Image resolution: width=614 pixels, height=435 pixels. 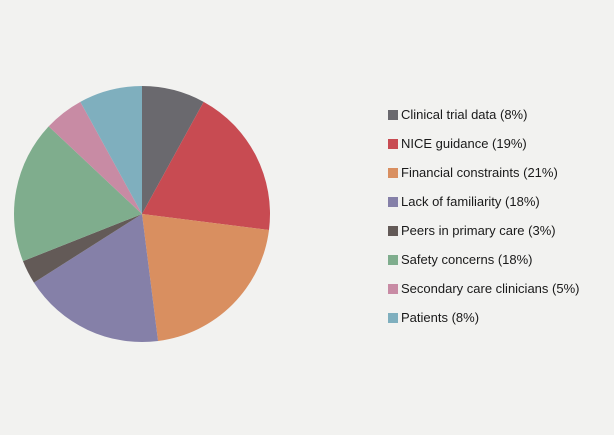 I want to click on legend-item-patients: Patients (8%), so click(x=483, y=317).